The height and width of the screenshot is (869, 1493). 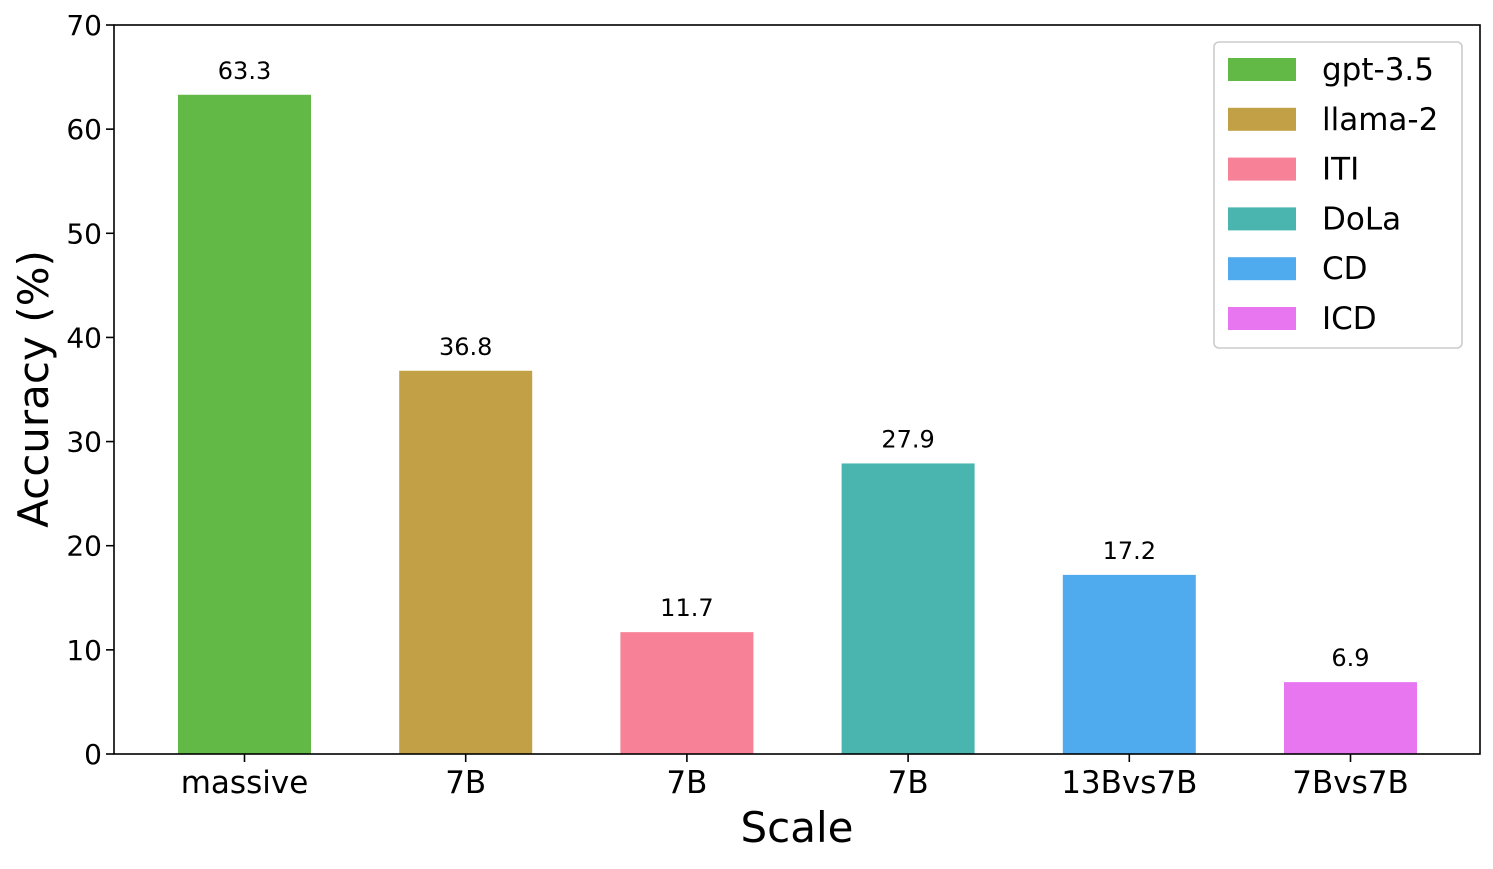 I want to click on legend-swatch-CD, so click(x=1262, y=269).